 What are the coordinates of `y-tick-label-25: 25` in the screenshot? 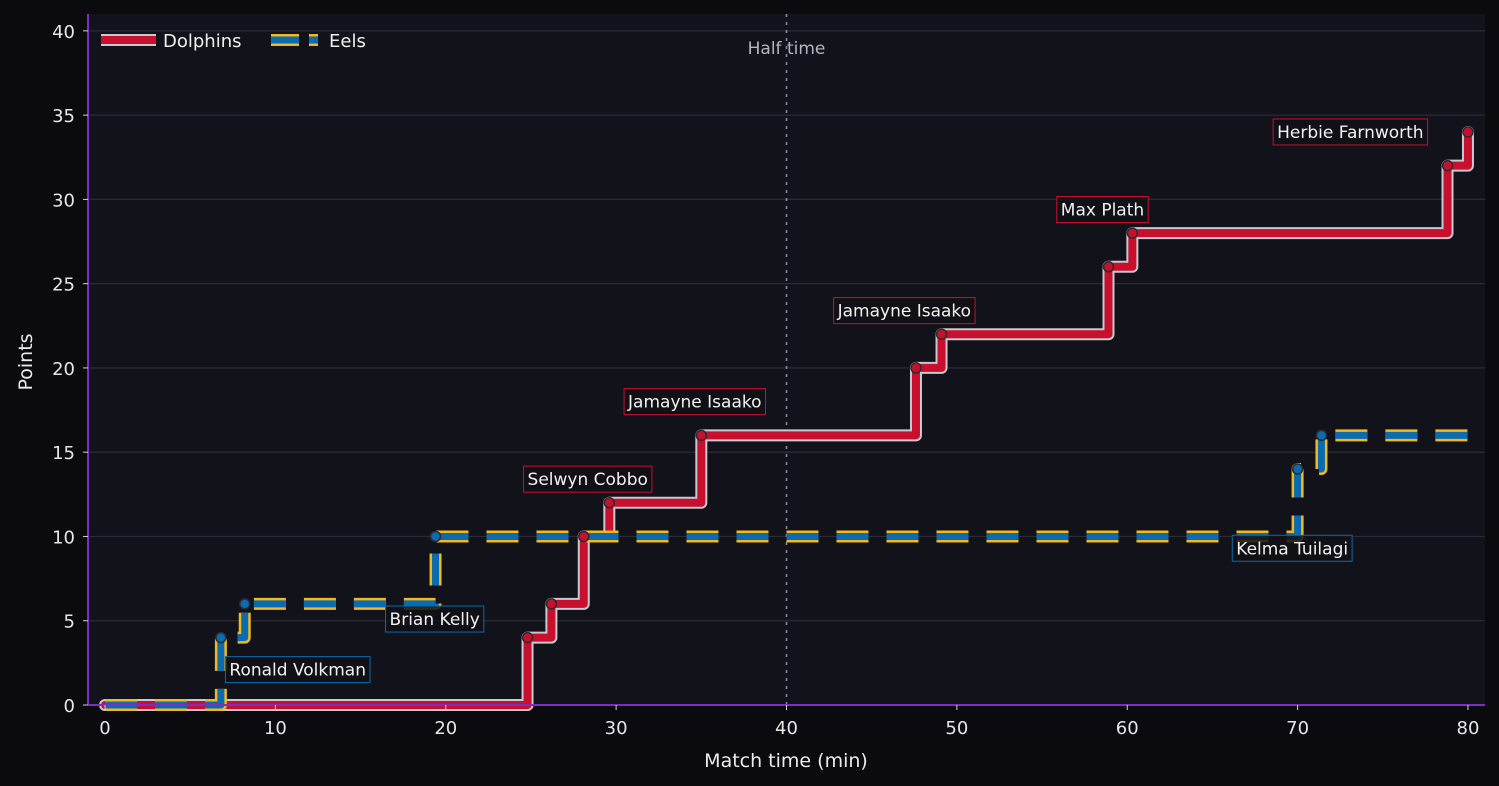 It's located at (63, 285).